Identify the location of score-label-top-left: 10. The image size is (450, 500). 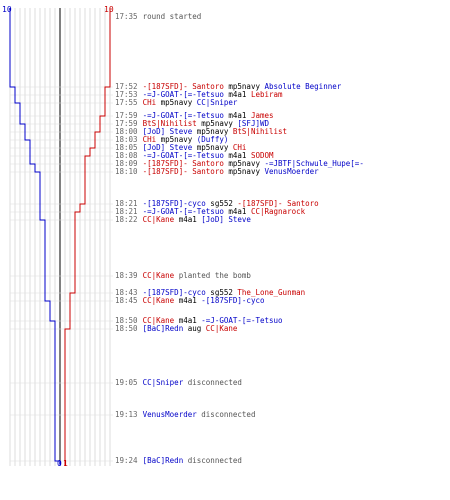
(7, 9).